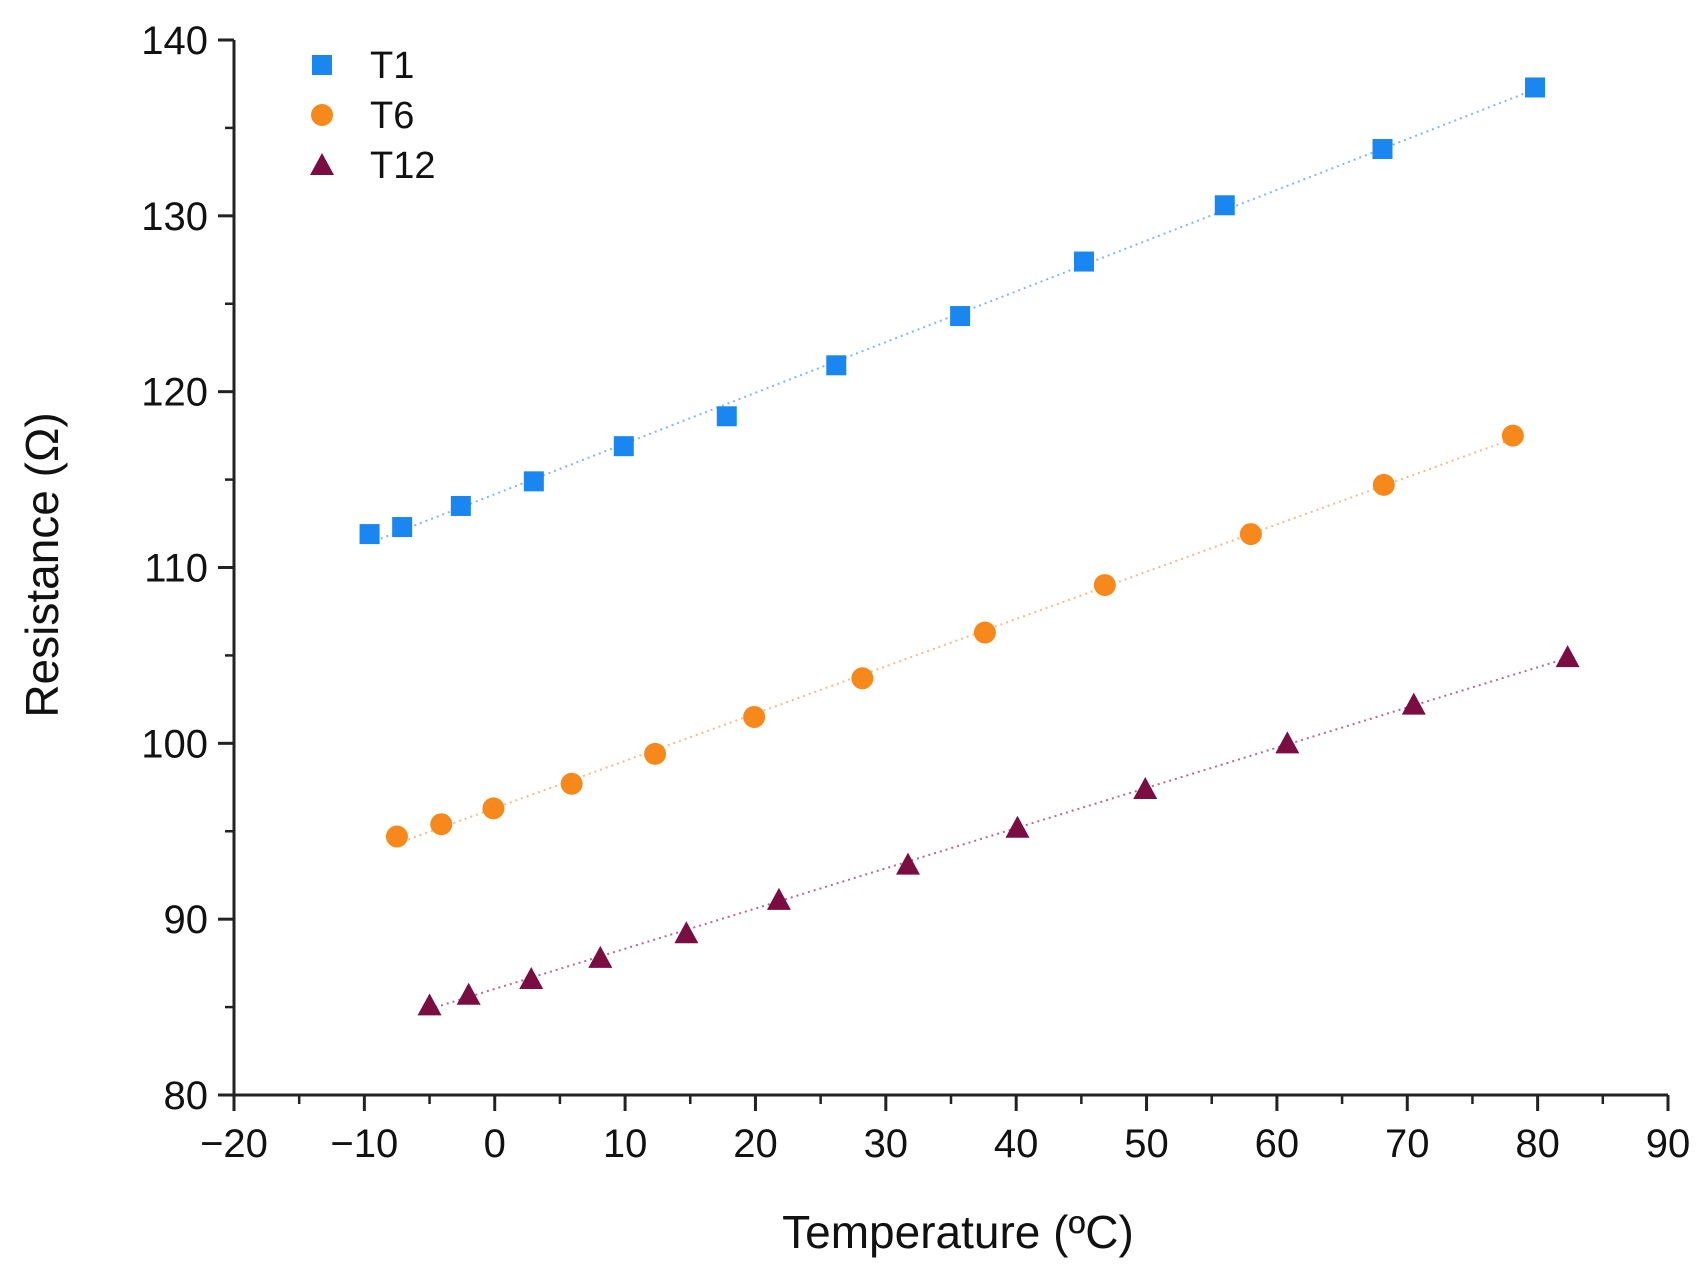 The height and width of the screenshot is (1273, 1706). I want to click on legend-label: T6, so click(392, 116).